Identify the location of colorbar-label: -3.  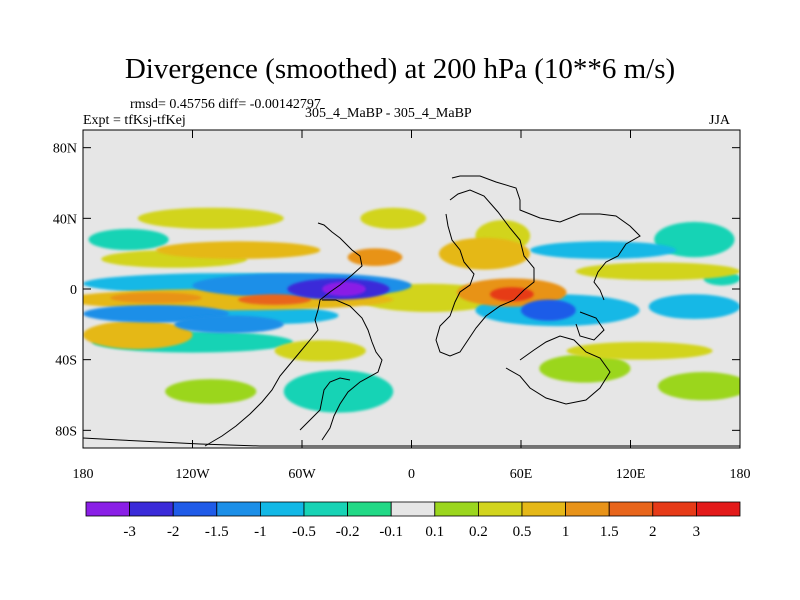
(129, 532).